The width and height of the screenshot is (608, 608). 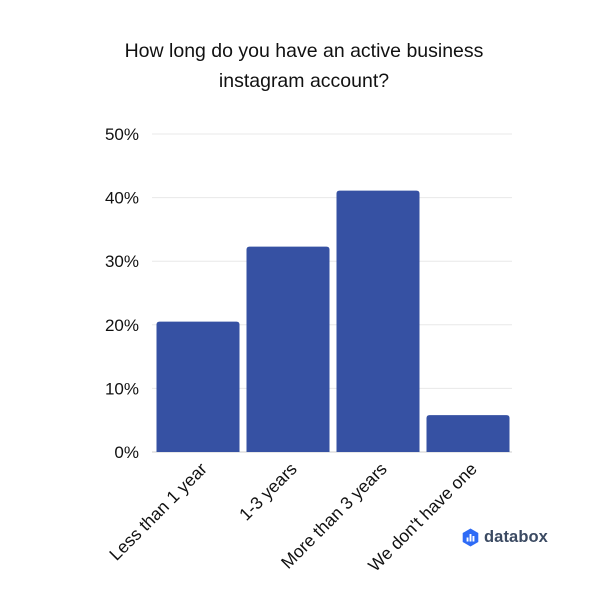 I want to click on y-tick-label: 10%, so click(x=122, y=388).